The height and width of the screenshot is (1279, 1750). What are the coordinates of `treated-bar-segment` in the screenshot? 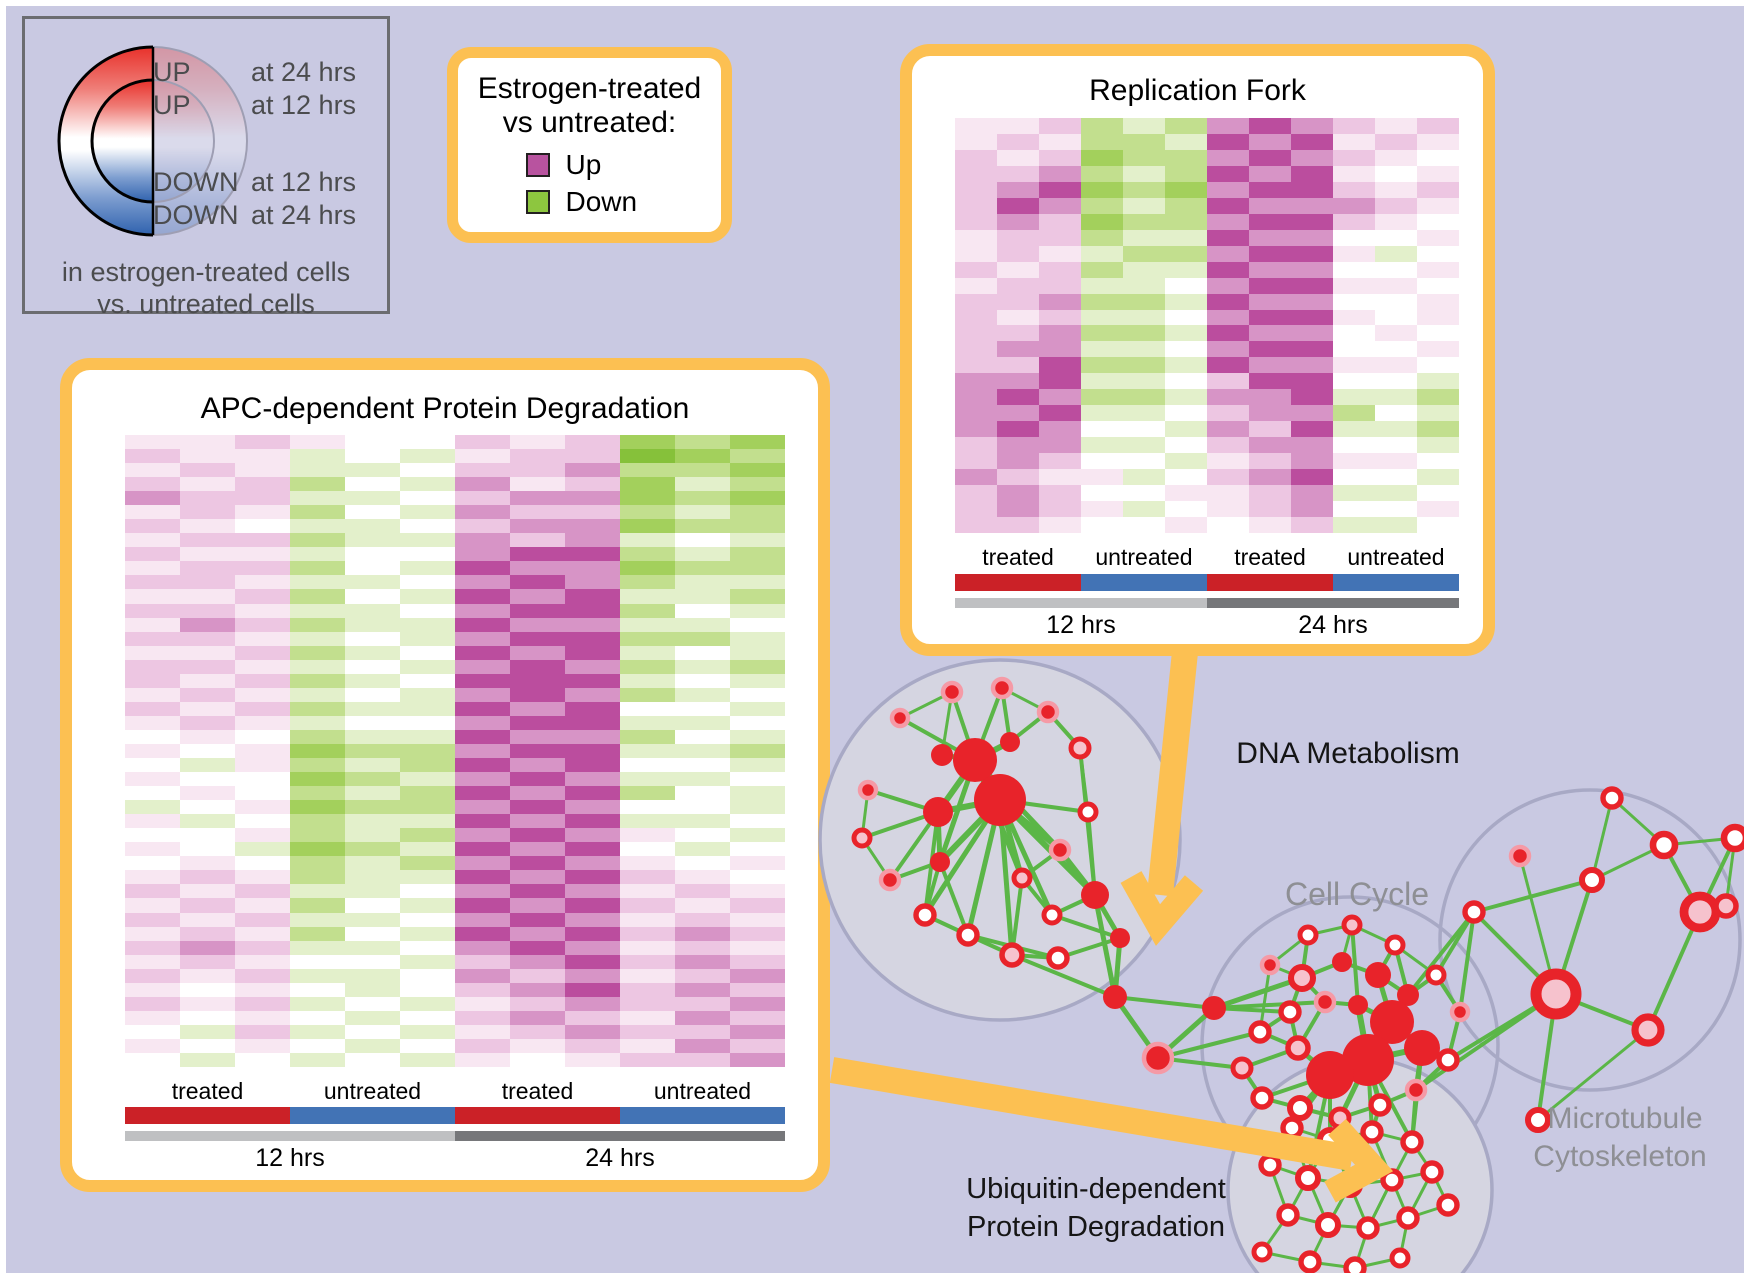 It's located at (207, 1115).